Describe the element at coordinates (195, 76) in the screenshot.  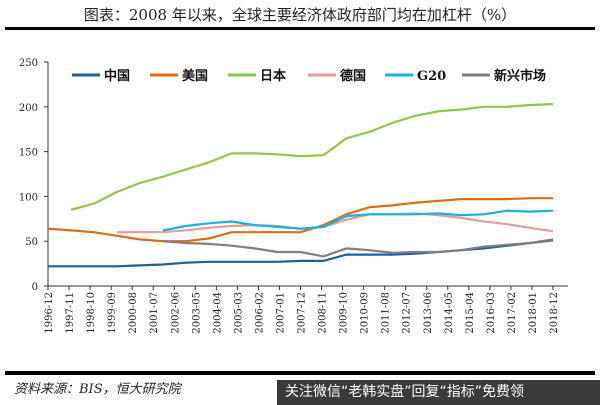
I see `legend-label: 美国` at that location.